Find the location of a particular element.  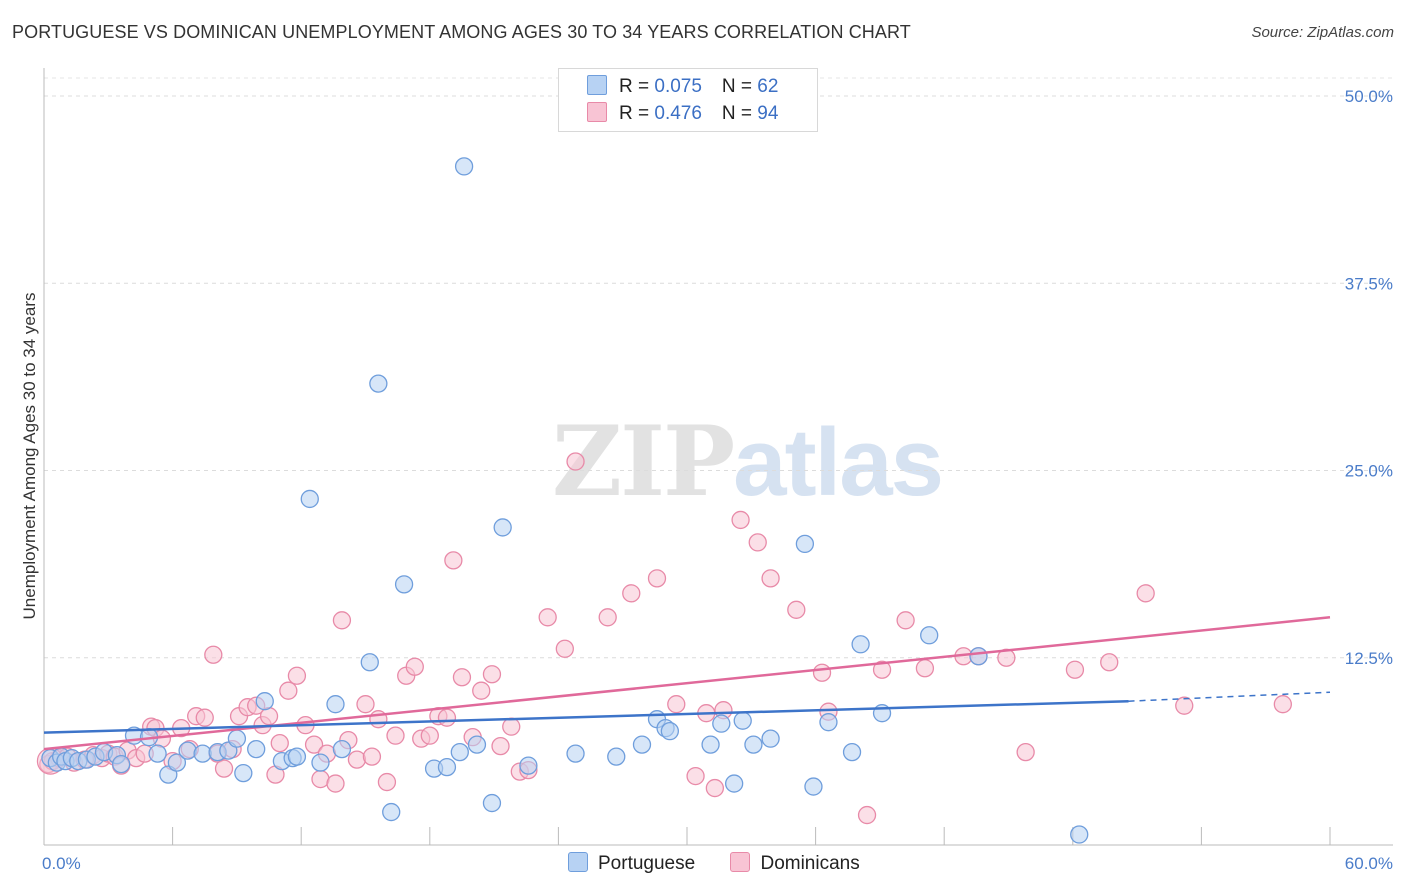

legend-item-portuguese: Portuguese is located at coordinates (631, 863).